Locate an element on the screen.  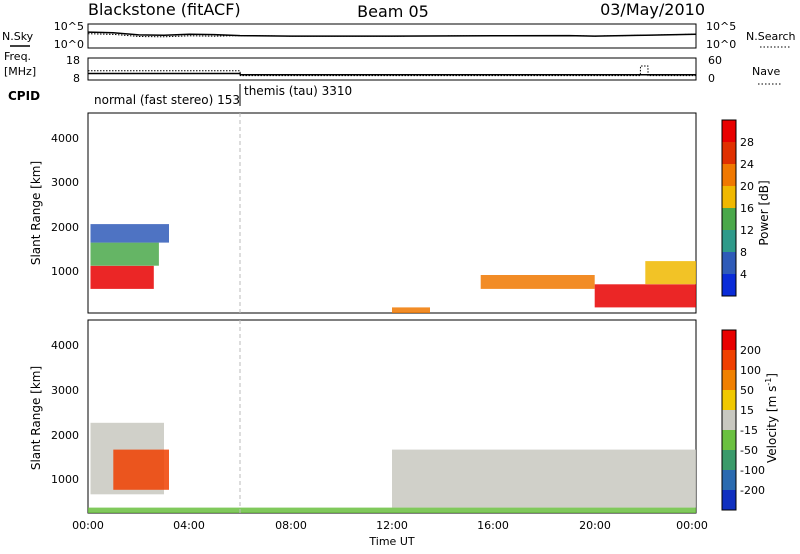
x-tick-0: 00:00 is located at coordinates (88, 525).